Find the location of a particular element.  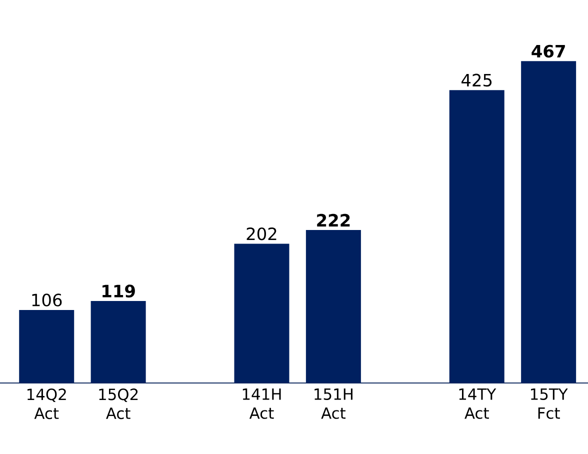

data-label: 106 is located at coordinates (47, 300).